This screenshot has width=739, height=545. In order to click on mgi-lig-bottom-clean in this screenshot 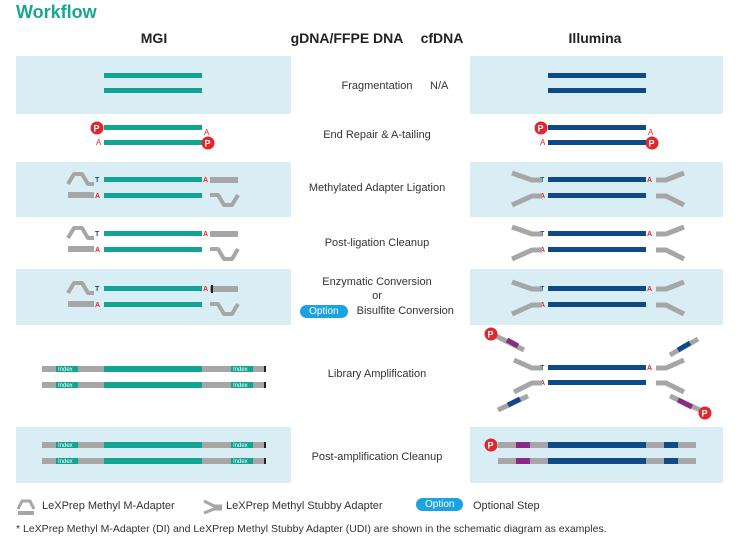, I will do `click(153, 249)`.